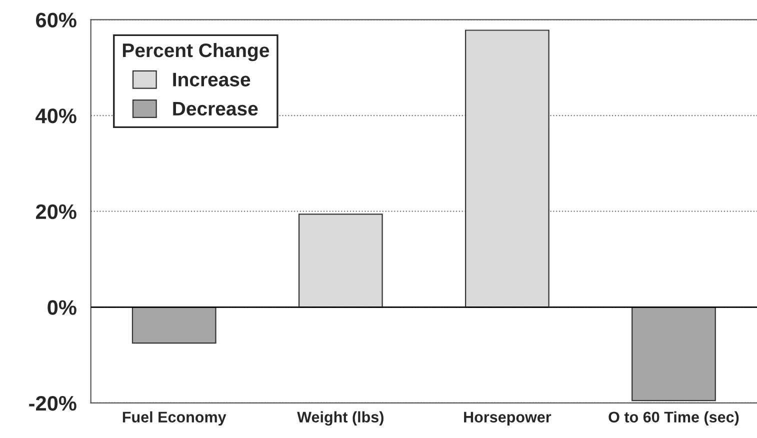  Describe the element at coordinates (62, 307) in the screenshot. I see `y-tick-label: 0%` at that location.